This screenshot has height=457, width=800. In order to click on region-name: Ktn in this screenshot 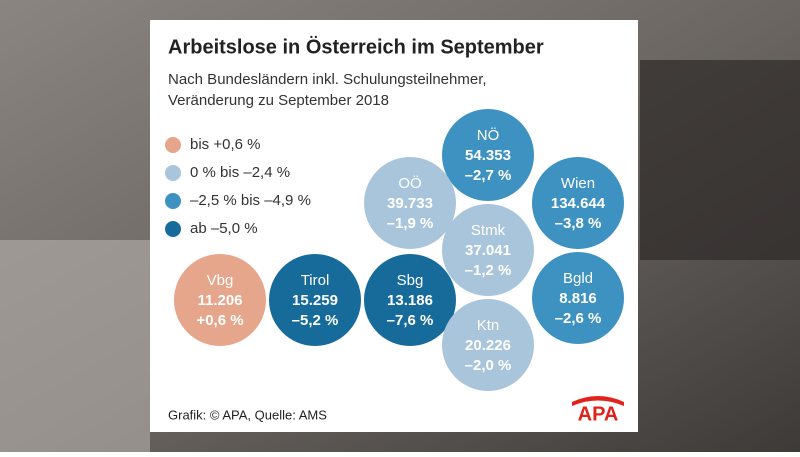, I will do `click(488, 325)`.